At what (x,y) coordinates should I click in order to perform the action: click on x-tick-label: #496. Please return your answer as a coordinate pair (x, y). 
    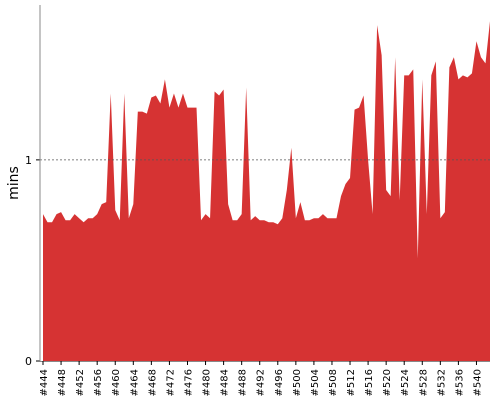
    Looking at the image, I should click on (279, 382).